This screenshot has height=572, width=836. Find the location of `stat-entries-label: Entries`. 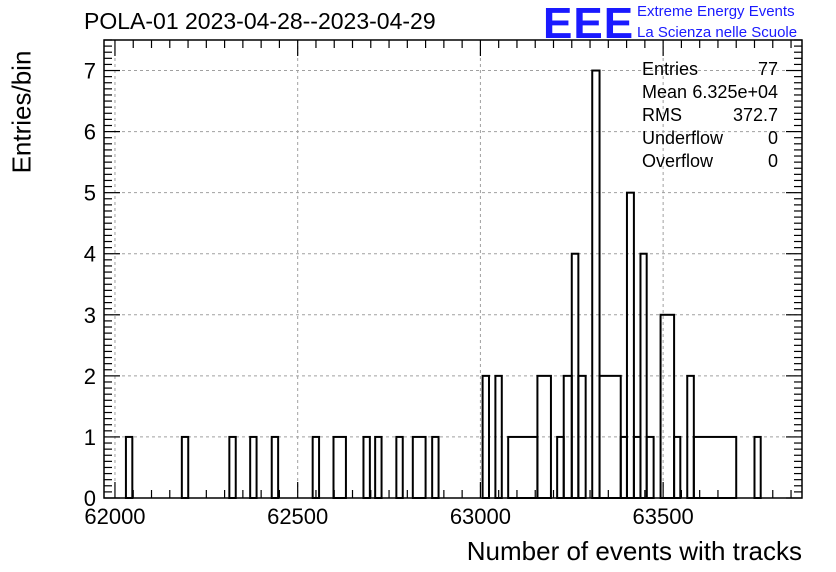

stat-entries-label: Entries is located at coordinates (670, 69).